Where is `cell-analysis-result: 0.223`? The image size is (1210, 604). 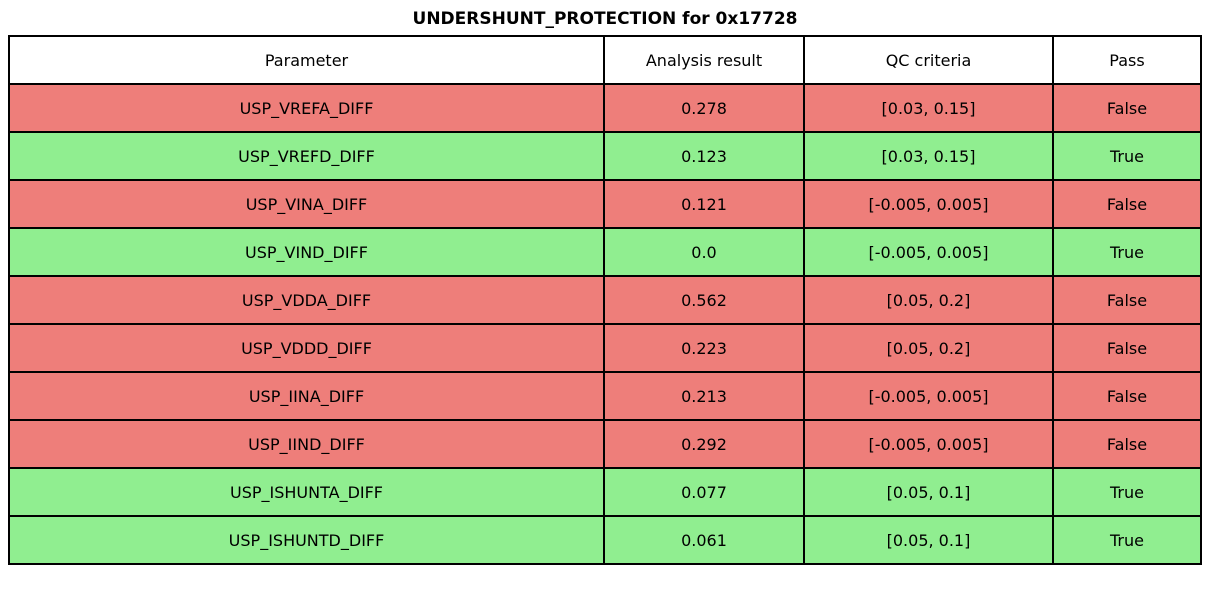 cell-analysis-result: 0.223 is located at coordinates (704, 348).